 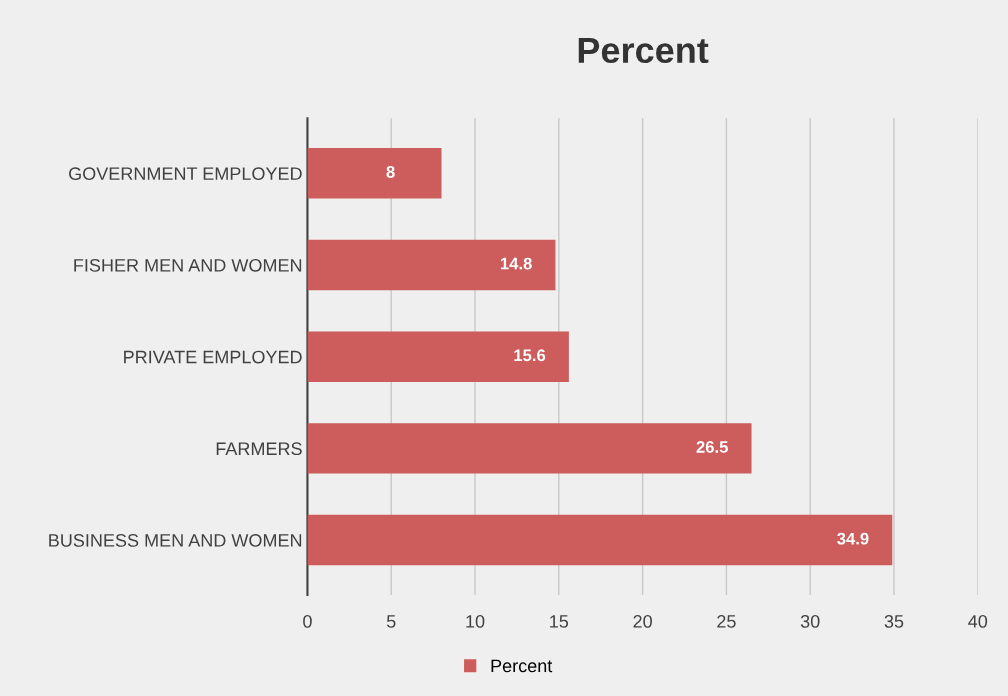 I want to click on x-tick-label: 20, so click(x=642, y=621).